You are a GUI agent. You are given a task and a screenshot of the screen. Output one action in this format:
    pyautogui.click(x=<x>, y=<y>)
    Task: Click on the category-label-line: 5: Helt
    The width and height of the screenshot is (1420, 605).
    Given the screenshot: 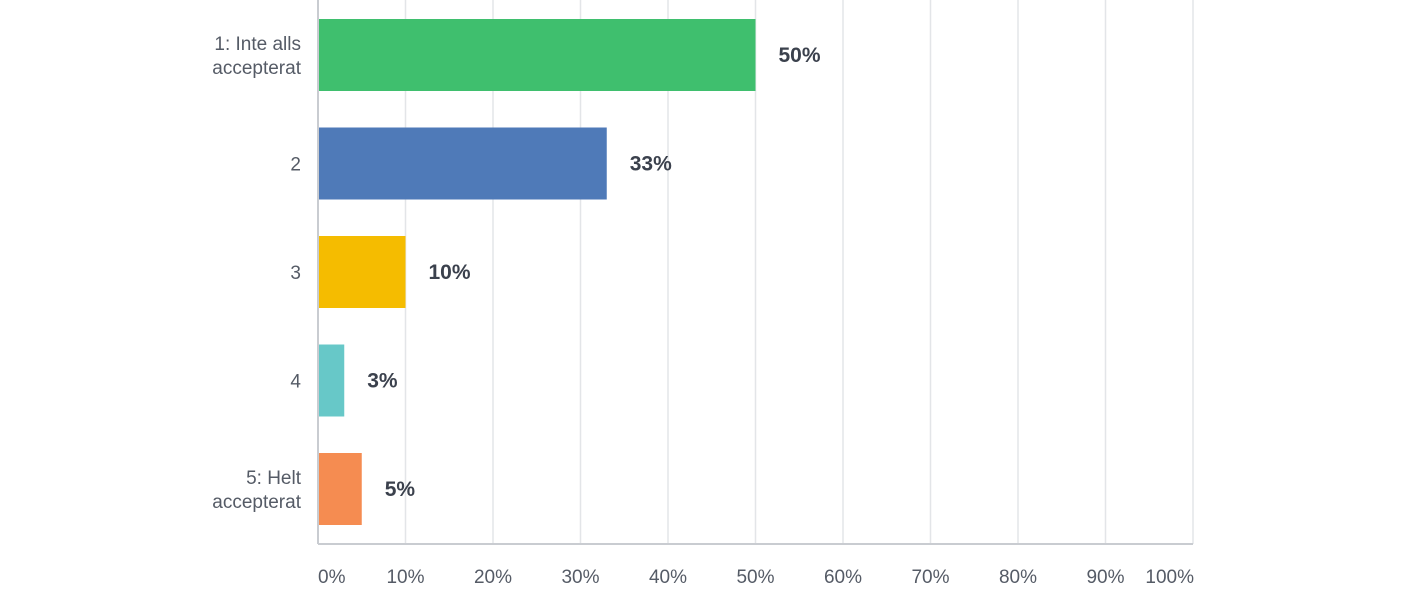 What is the action you would take?
    pyautogui.click(x=274, y=478)
    